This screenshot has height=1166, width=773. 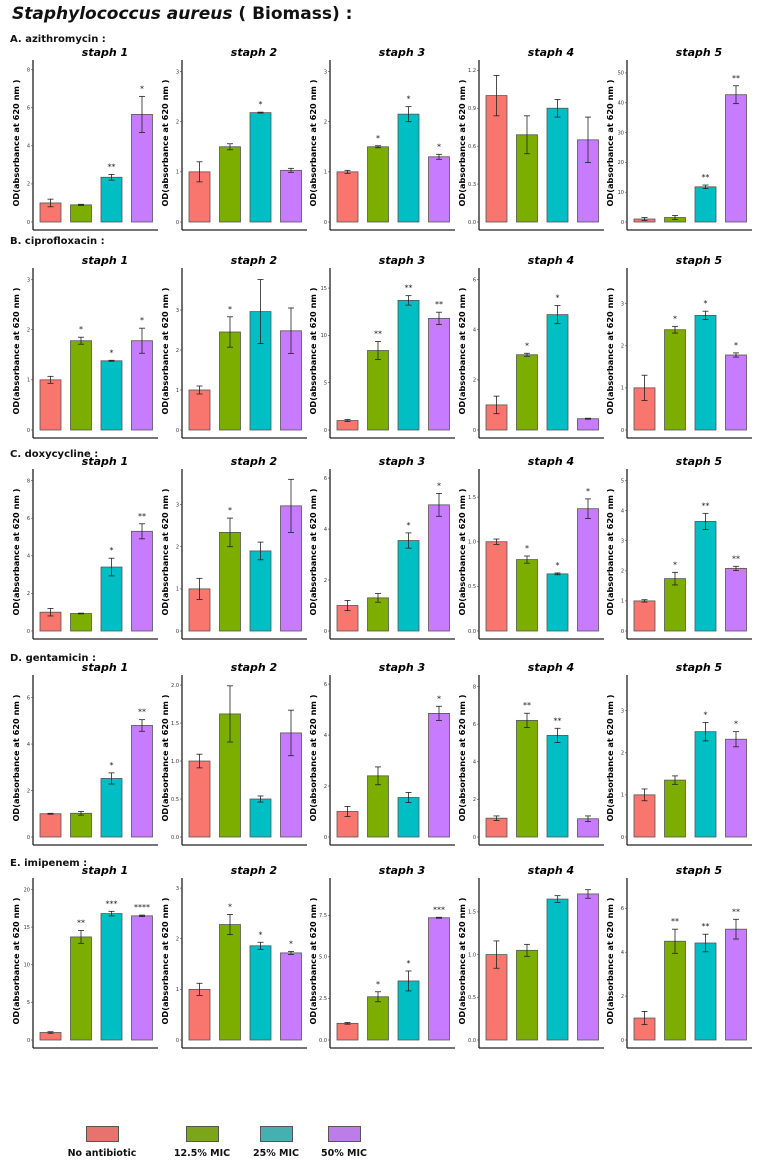 I want to click on bar-chart-panel: staph 1 OD(absorbance at 620 nm ) 0 2 4 6 * **, so click(x=85, y=756).